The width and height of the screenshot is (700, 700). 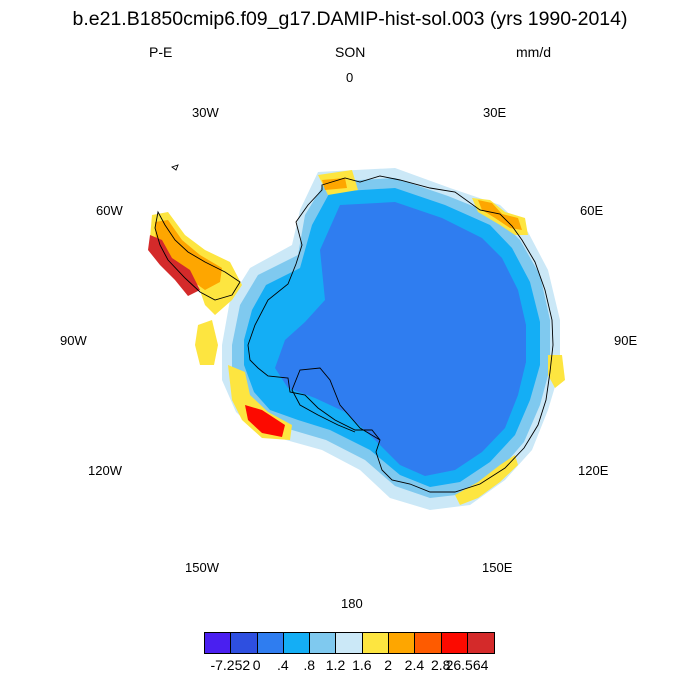 I want to click on dronning-maud-orange-cells, so click(x=334, y=184).